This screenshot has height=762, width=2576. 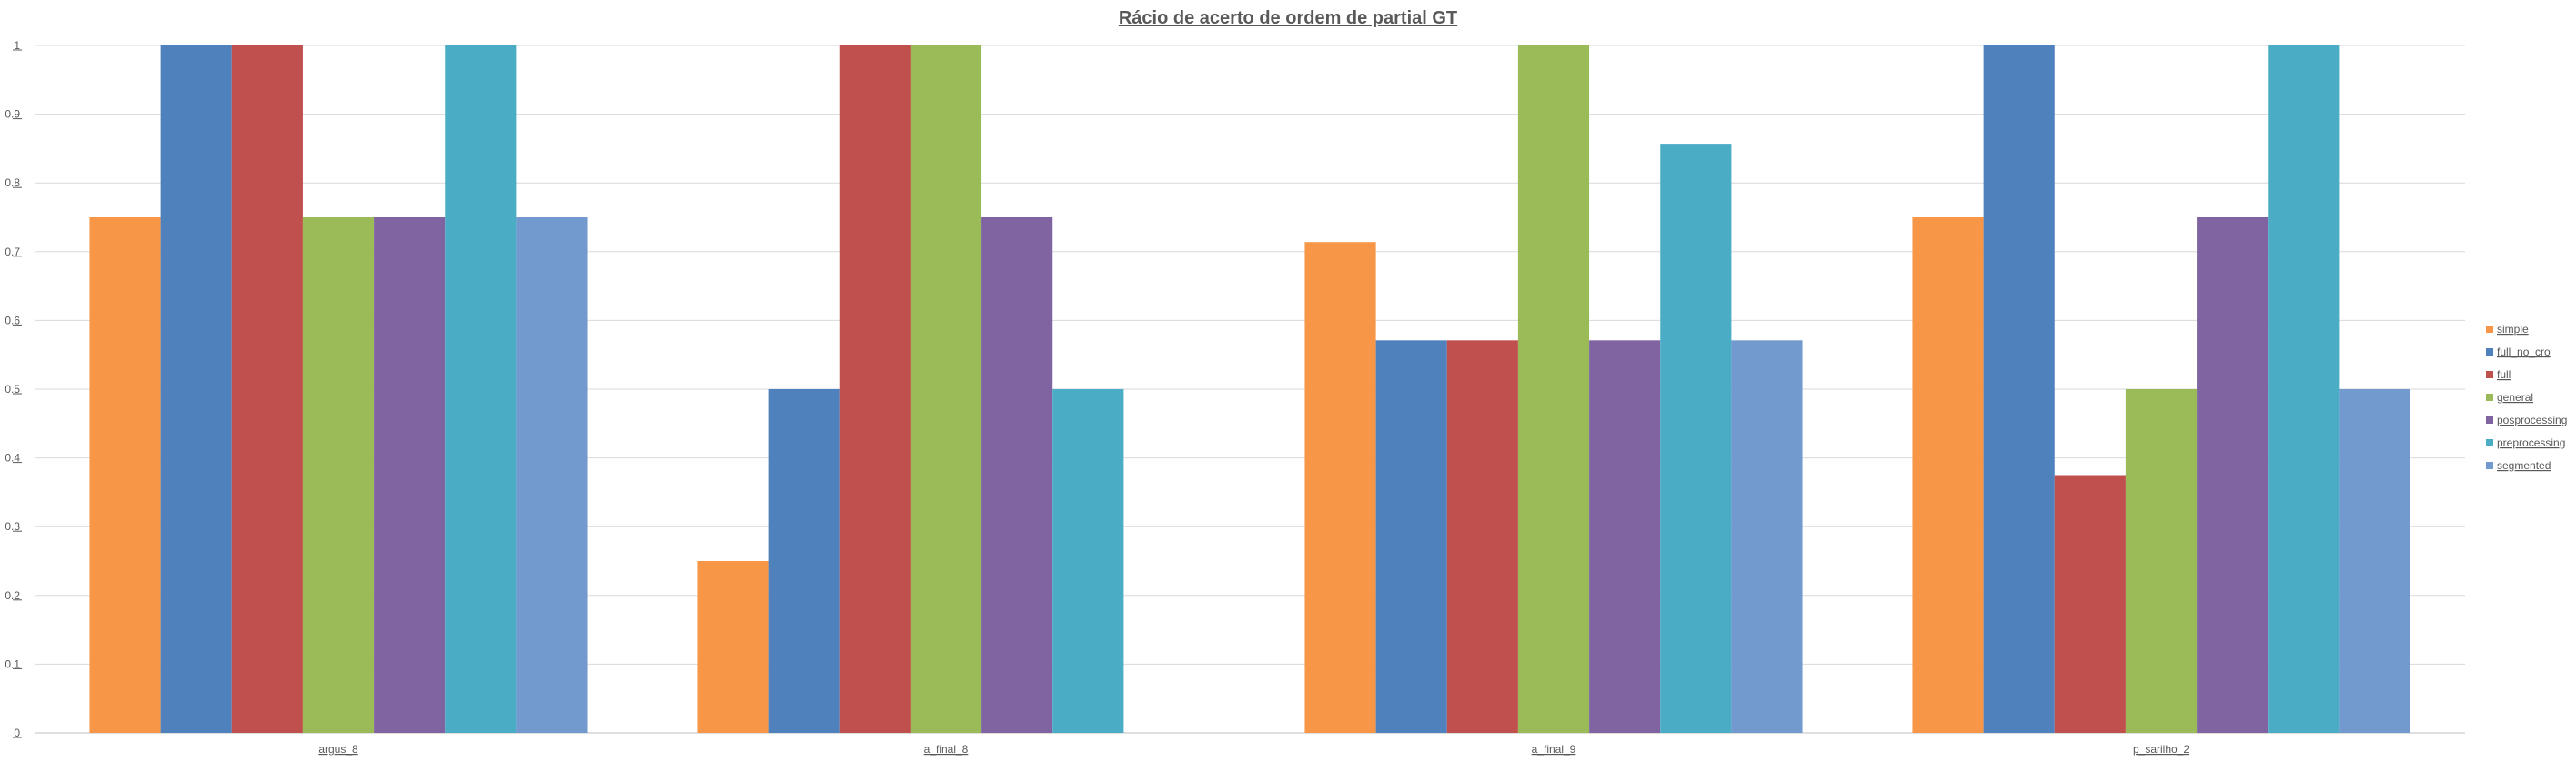 I want to click on legend-swatch-posprocessing, so click(x=2489, y=420).